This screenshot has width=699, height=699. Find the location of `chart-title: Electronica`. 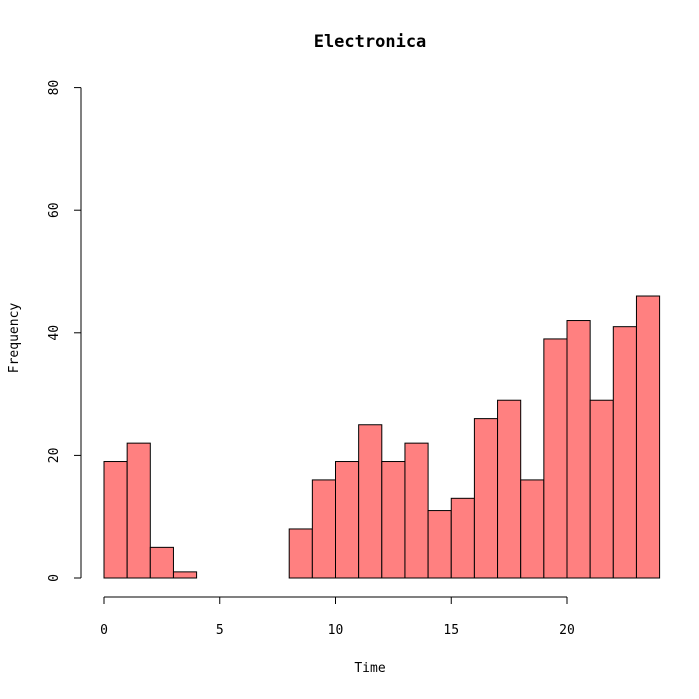

chart-title: Electronica is located at coordinates (370, 42).